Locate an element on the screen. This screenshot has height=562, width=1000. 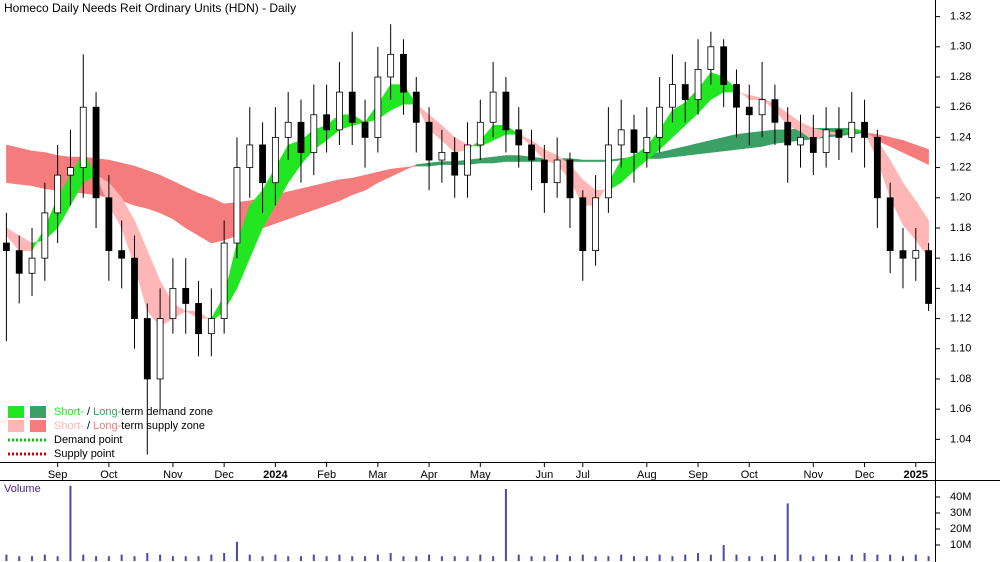
y-tick-label: 10M is located at coordinates (960, 545).